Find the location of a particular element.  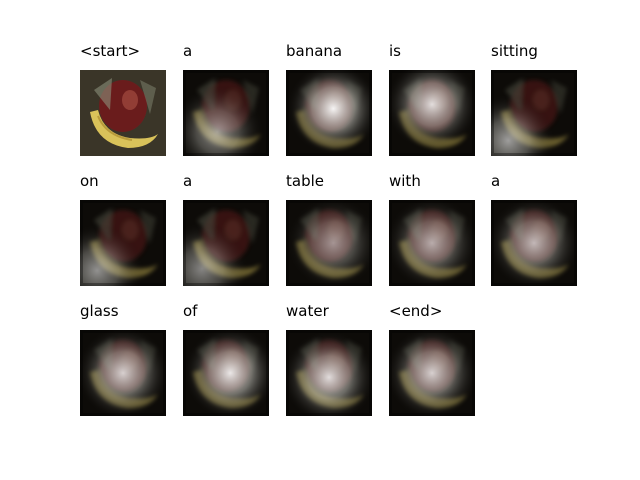

caption-word: sitting is located at coordinates (514, 51).